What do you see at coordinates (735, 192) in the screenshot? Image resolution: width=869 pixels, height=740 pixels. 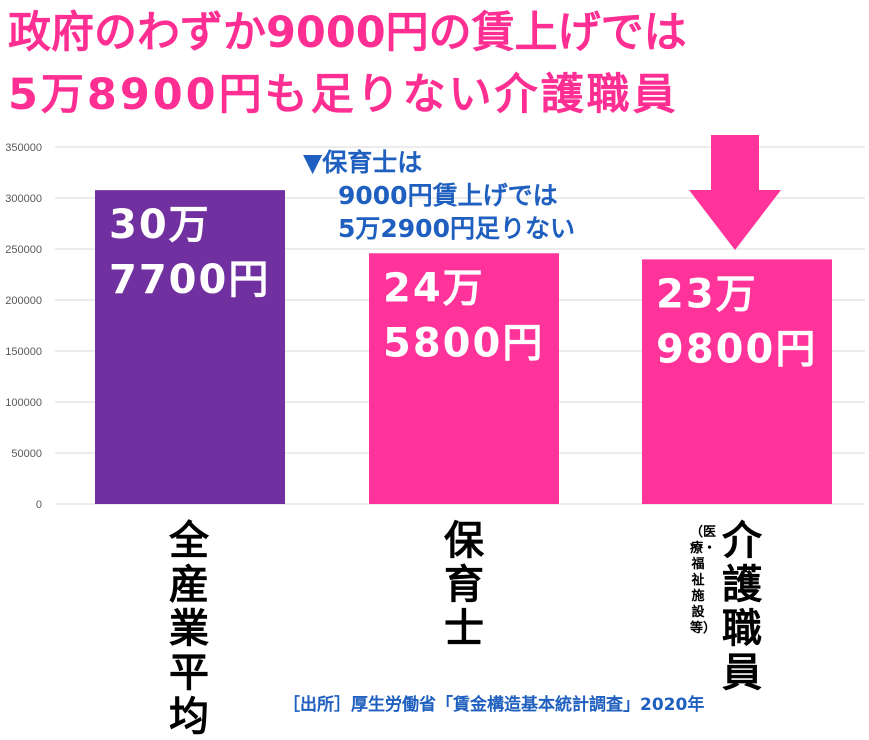 I see `down-arrow-icon` at bounding box center [735, 192].